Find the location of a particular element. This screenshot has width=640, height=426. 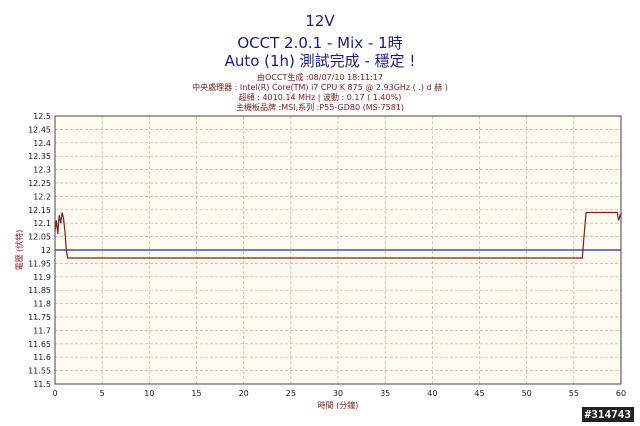

y-axis-label: 電壓 (伏特) is located at coordinates (19, 250).